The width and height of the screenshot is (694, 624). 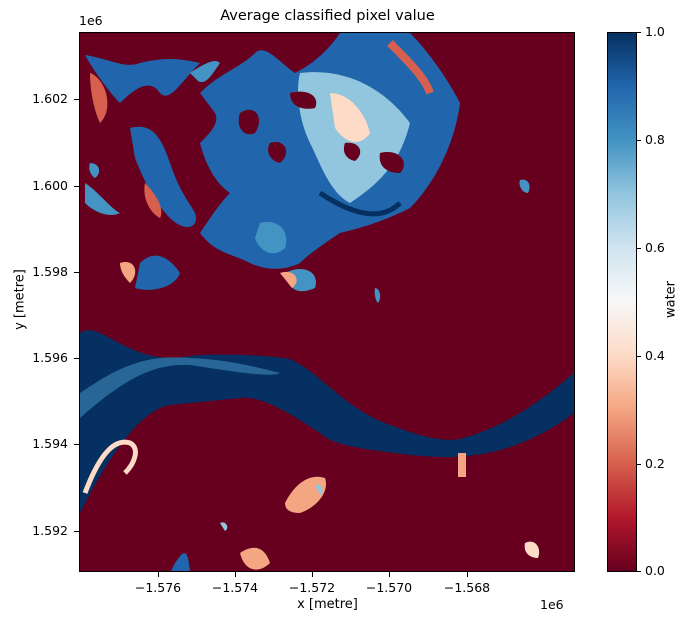 What do you see at coordinates (552, 604) in the screenshot?
I see `x-offset-label: 1e6` at bounding box center [552, 604].